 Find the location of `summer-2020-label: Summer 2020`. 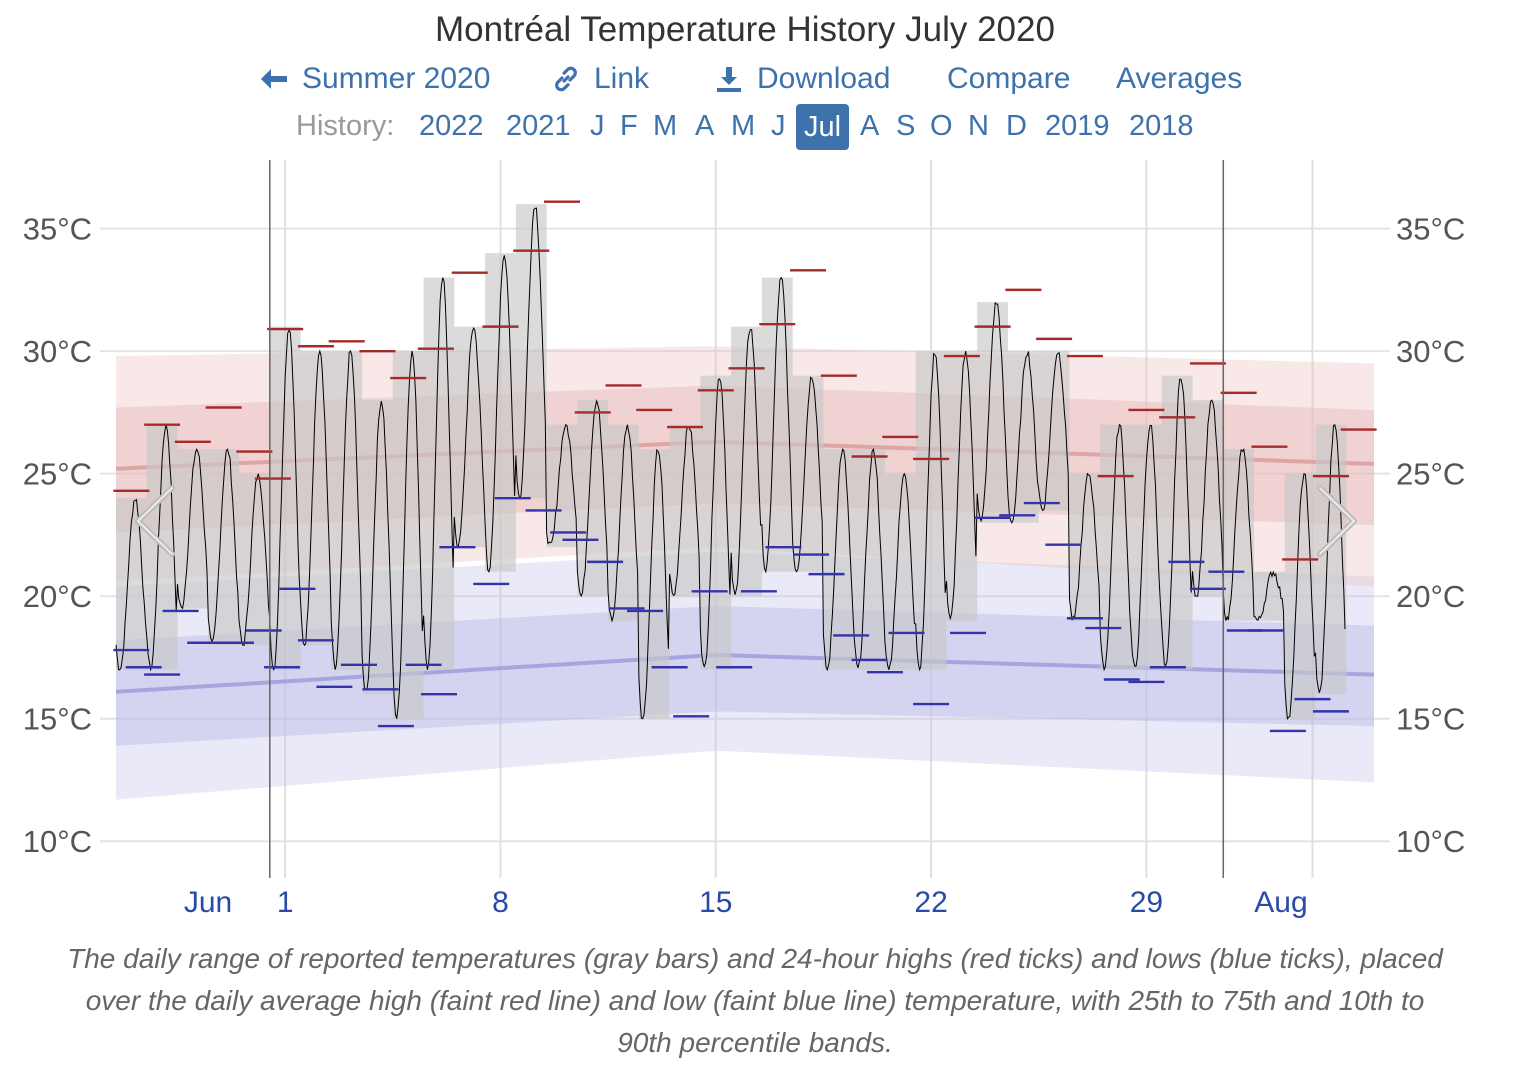

summer-2020-label: Summer 2020 is located at coordinates (396, 78).